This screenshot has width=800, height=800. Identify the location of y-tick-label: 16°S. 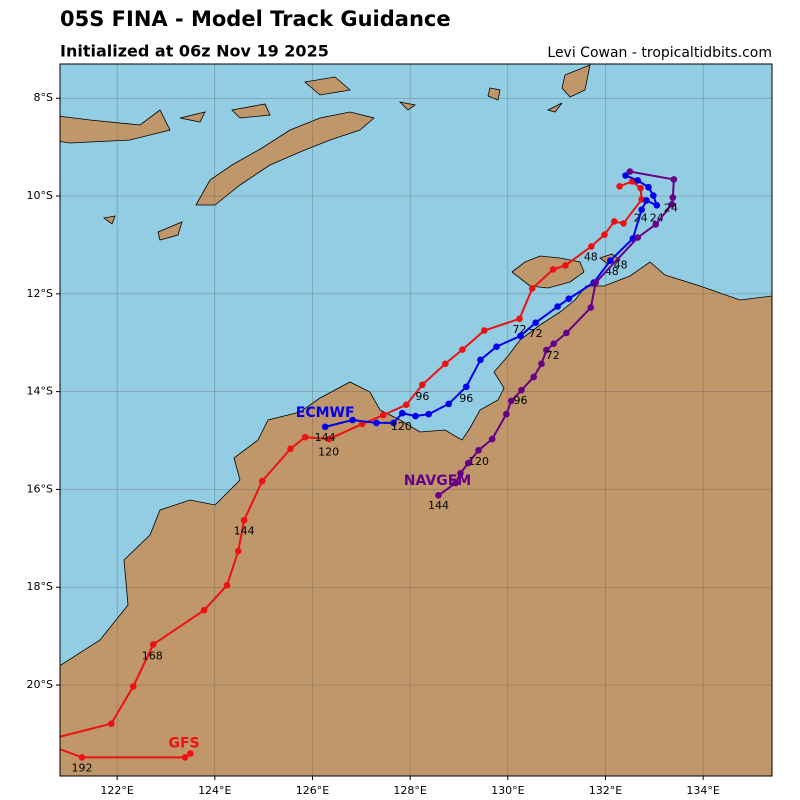
(40, 488).